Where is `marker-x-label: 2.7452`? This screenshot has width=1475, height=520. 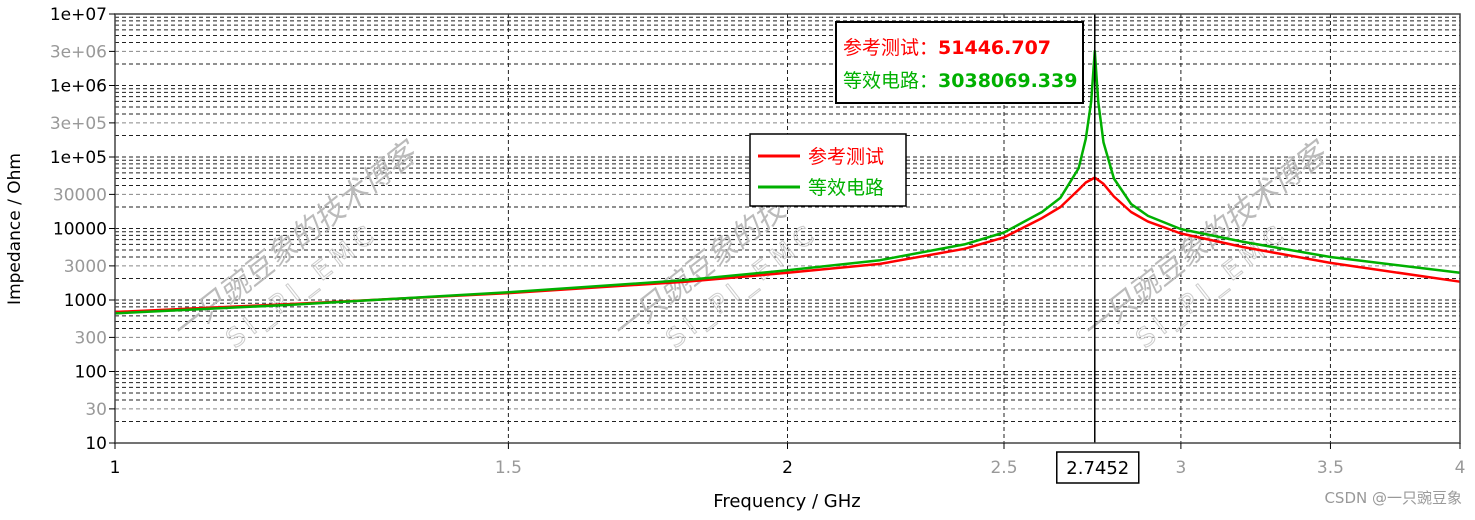
marker-x-label: 2.7452 is located at coordinates (1097, 468).